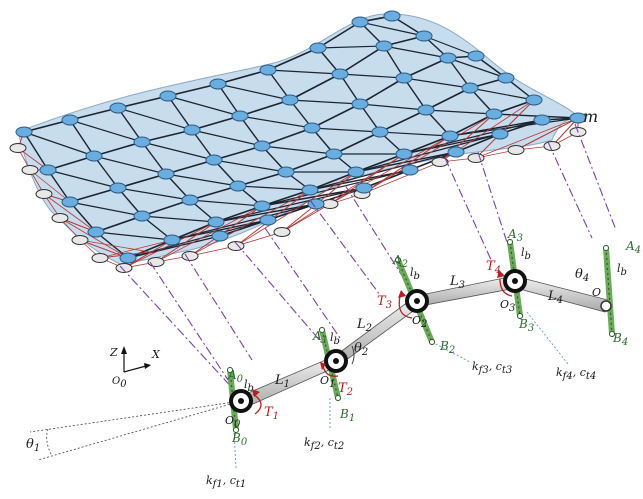 This screenshot has height=499, width=643. I want to click on label-lb-2: lb, so click(415, 274).